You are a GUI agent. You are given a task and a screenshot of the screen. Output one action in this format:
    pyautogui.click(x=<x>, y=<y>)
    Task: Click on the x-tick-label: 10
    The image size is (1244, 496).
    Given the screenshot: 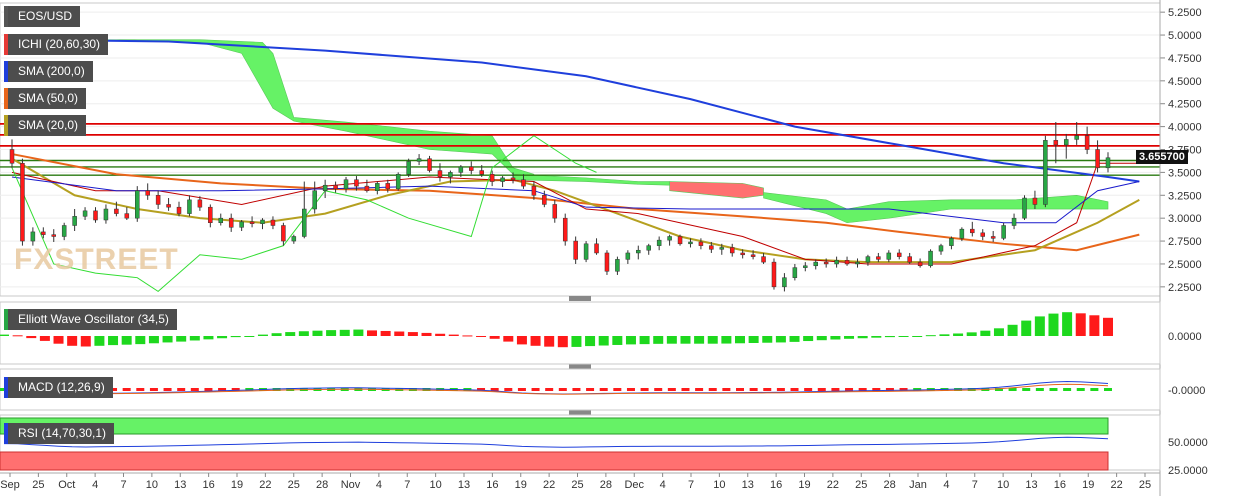 What is the action you would take?
    pyautogui.click(x=152, y=485)
    